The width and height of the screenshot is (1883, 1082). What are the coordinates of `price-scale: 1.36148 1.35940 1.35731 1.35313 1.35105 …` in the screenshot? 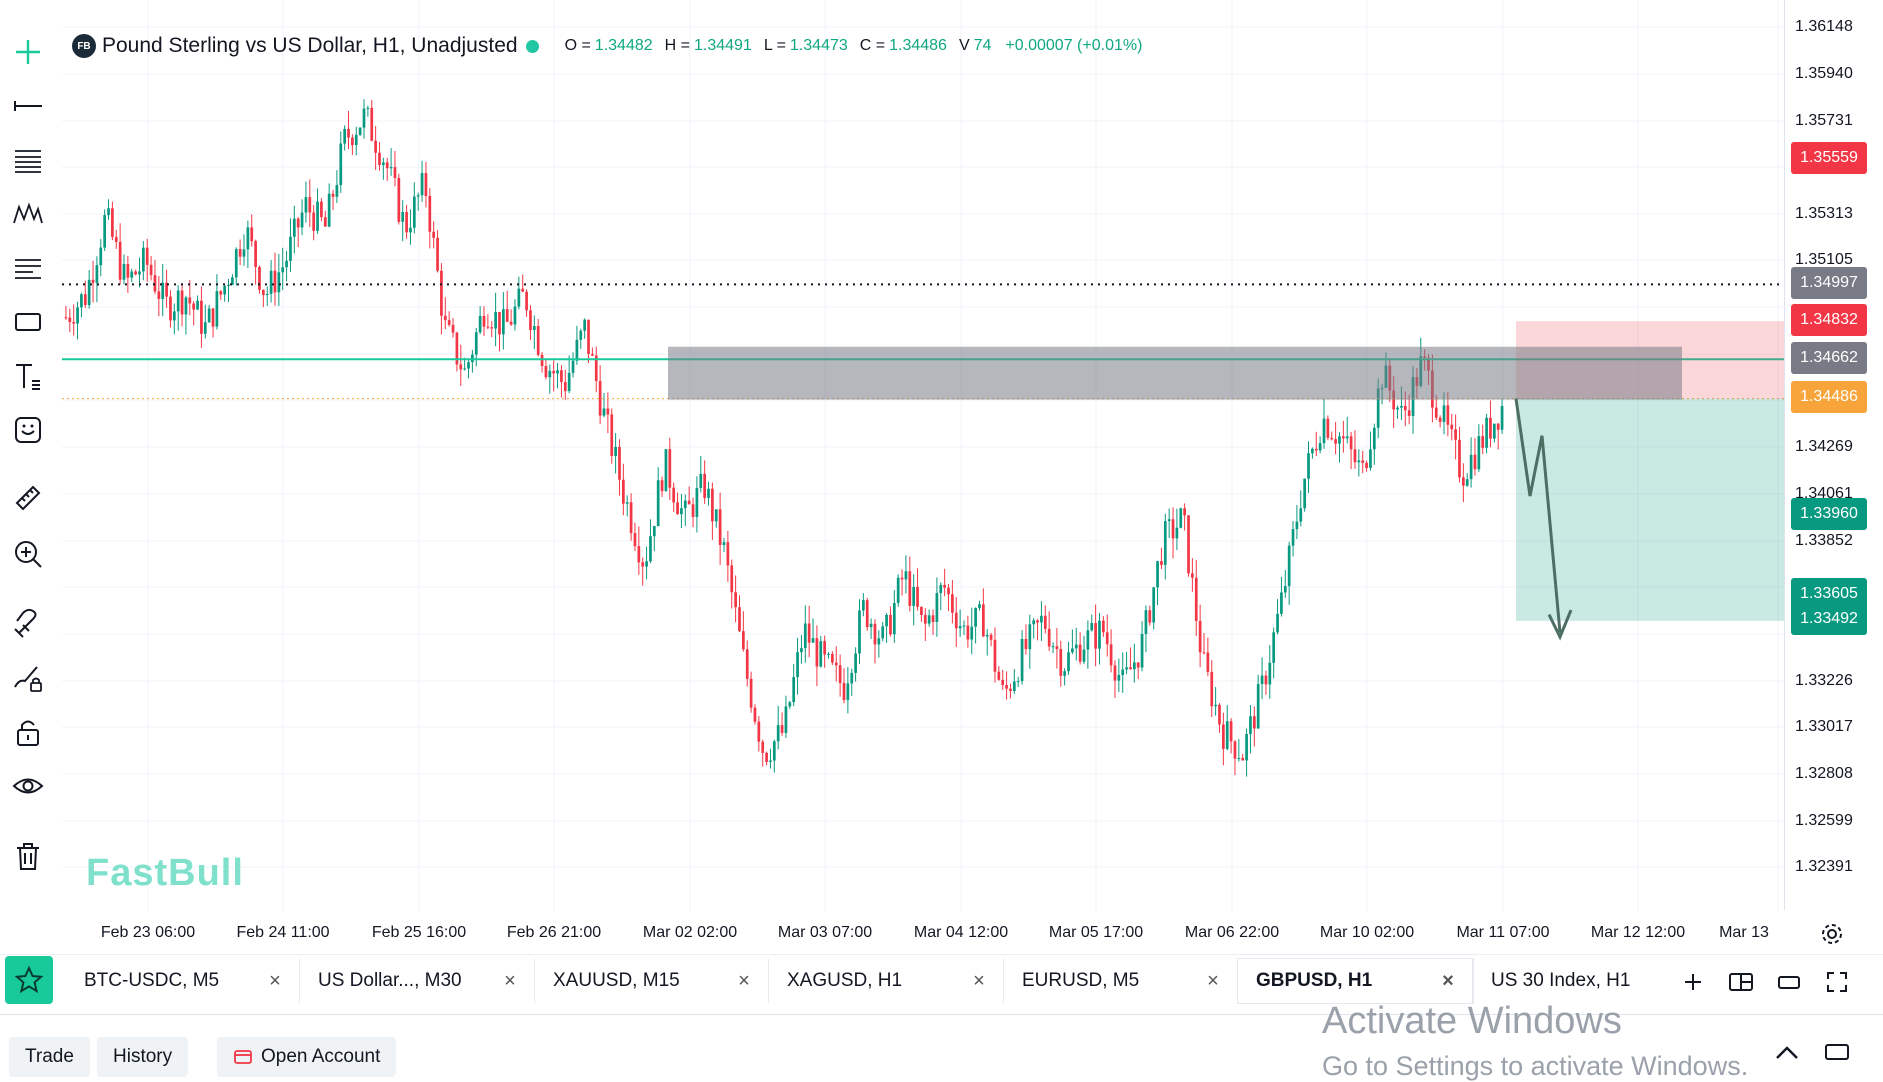 It's located at (1833, 455).